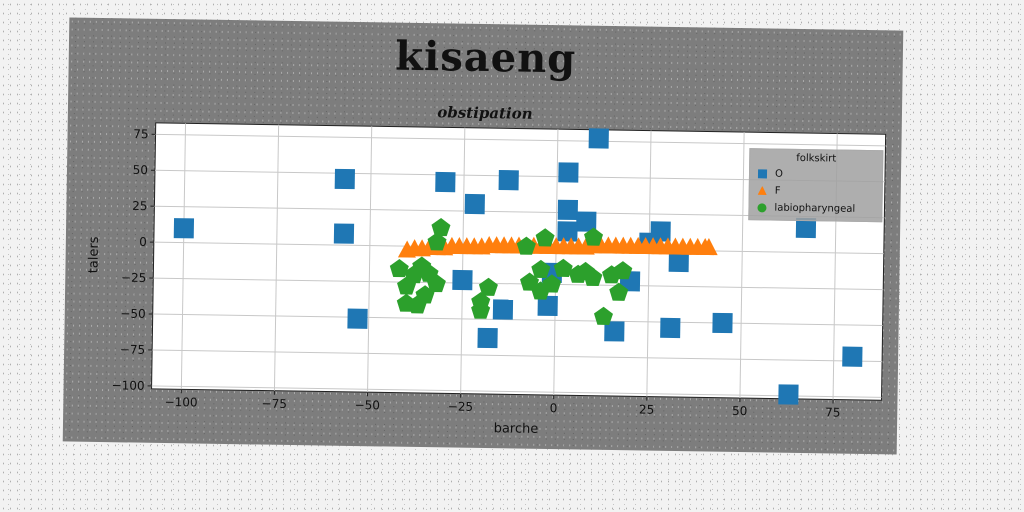 The width and height of the screenshot is (1024, 512). I want to click on legend-item-o: O, so click(770, 173).